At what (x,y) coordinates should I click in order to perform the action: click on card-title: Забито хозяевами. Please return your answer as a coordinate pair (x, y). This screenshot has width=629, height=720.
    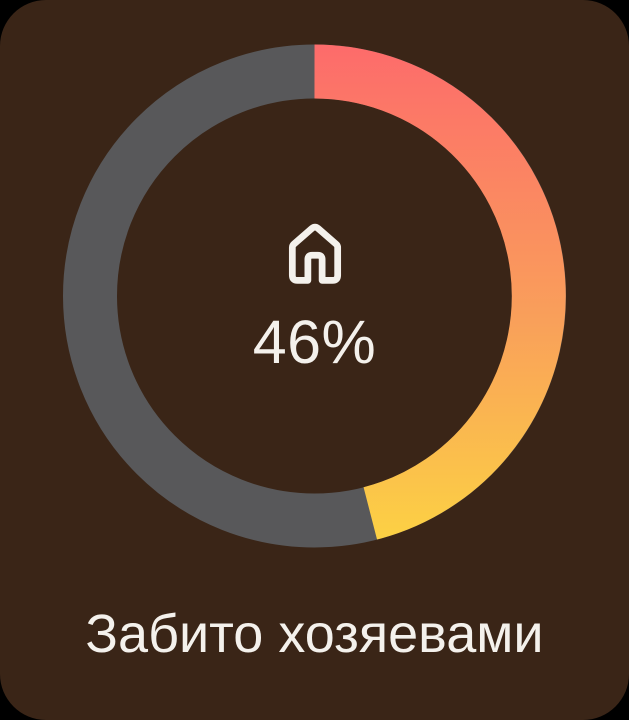
    Looking at the image, I should click on (314, 634).